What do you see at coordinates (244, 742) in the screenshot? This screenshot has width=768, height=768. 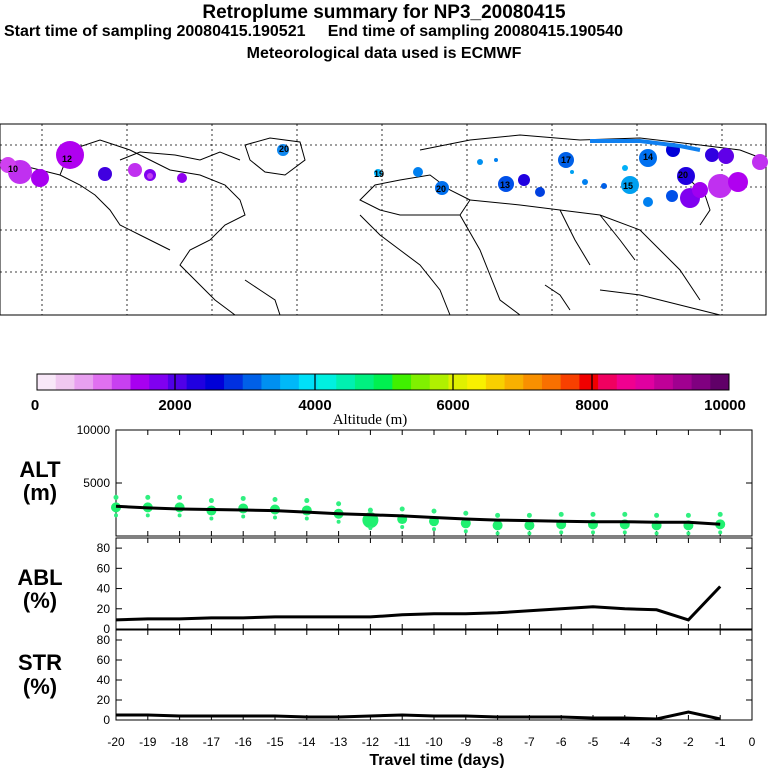 I see `x-tick-label: -16` at bounding box center [244, 742].